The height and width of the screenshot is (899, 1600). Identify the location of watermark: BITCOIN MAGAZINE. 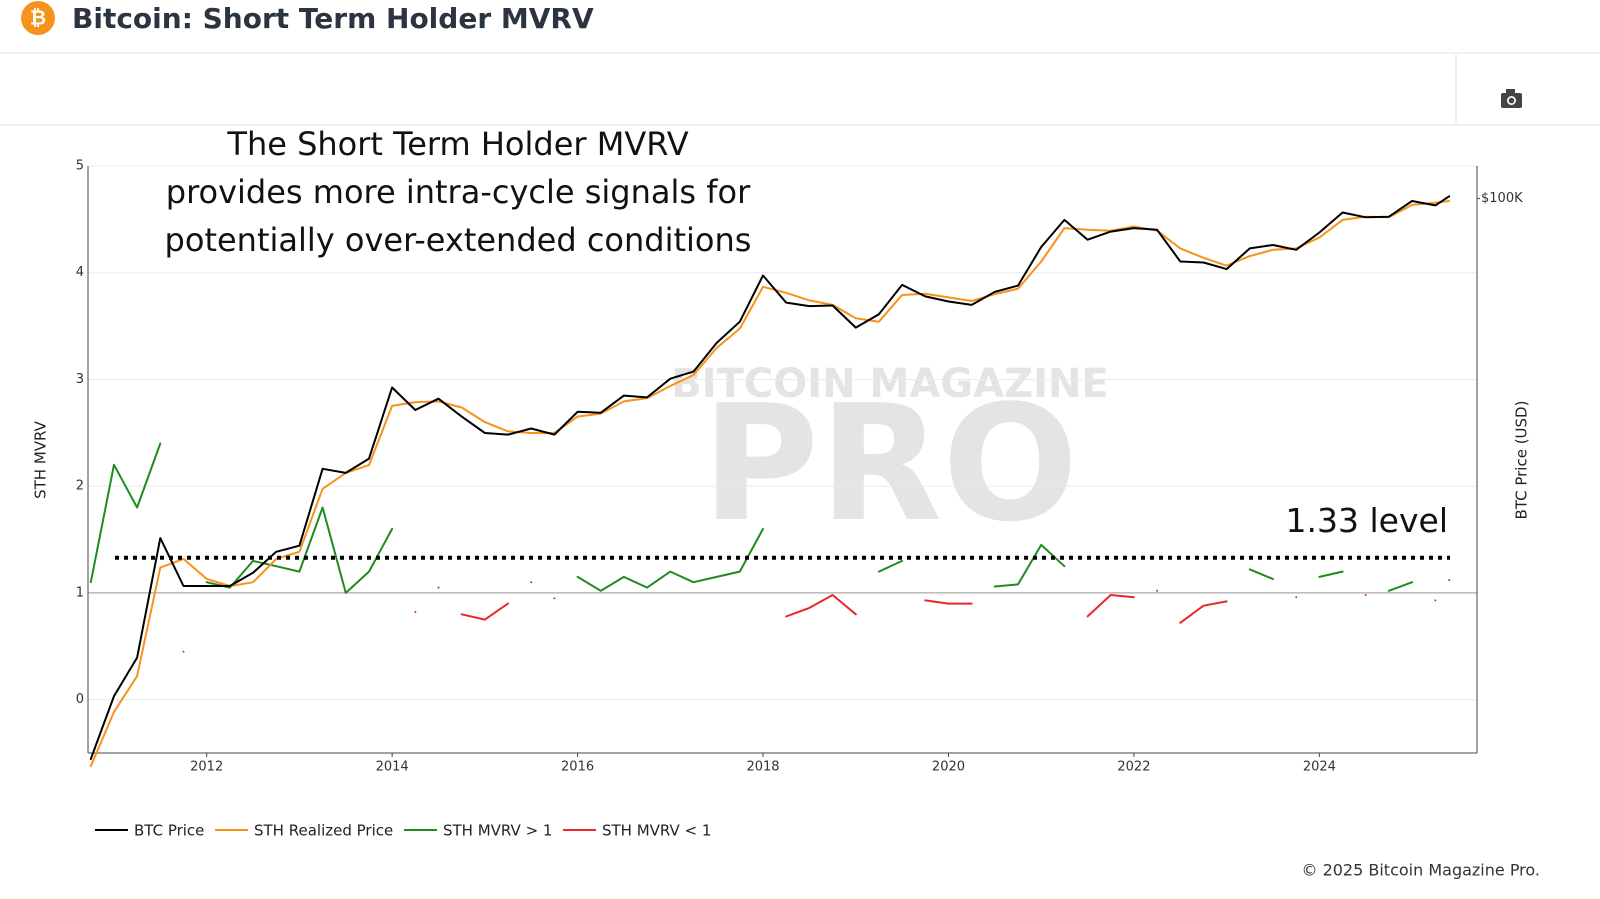
(890, 384).